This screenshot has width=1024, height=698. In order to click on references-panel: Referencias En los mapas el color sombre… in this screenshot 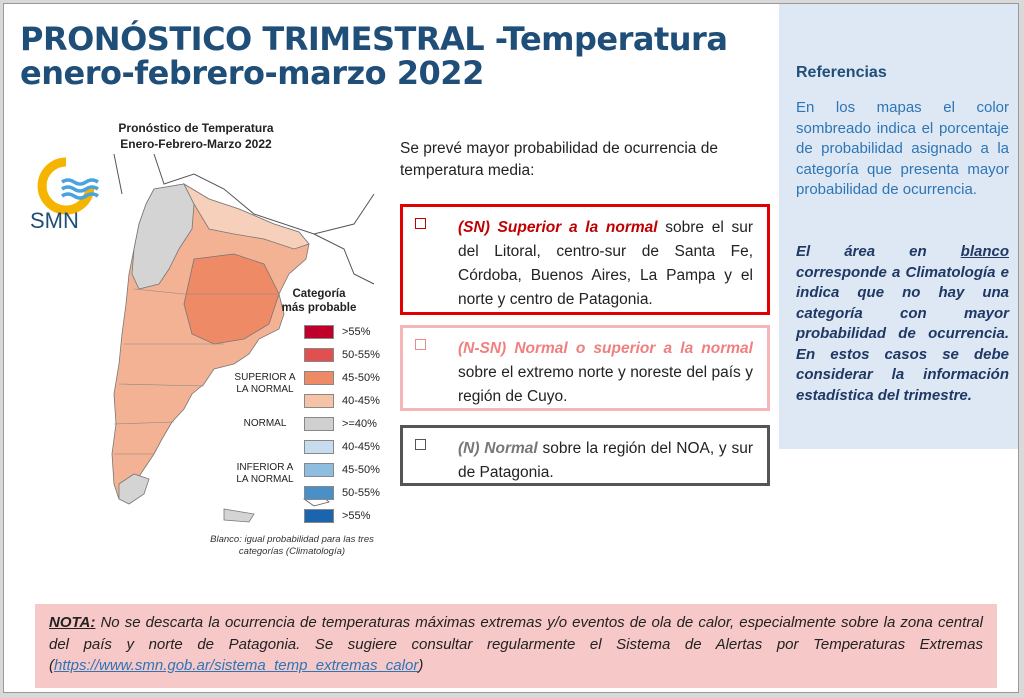, I will do `click(898, 226)`.